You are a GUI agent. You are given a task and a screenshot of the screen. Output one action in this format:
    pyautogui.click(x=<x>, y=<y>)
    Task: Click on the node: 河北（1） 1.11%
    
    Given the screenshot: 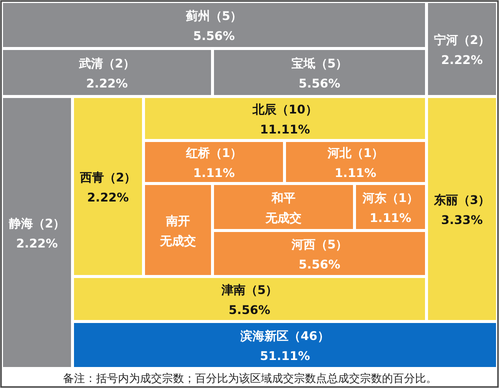 What is the action you would take?
    pyautogui.click(x=355, y=162)
    